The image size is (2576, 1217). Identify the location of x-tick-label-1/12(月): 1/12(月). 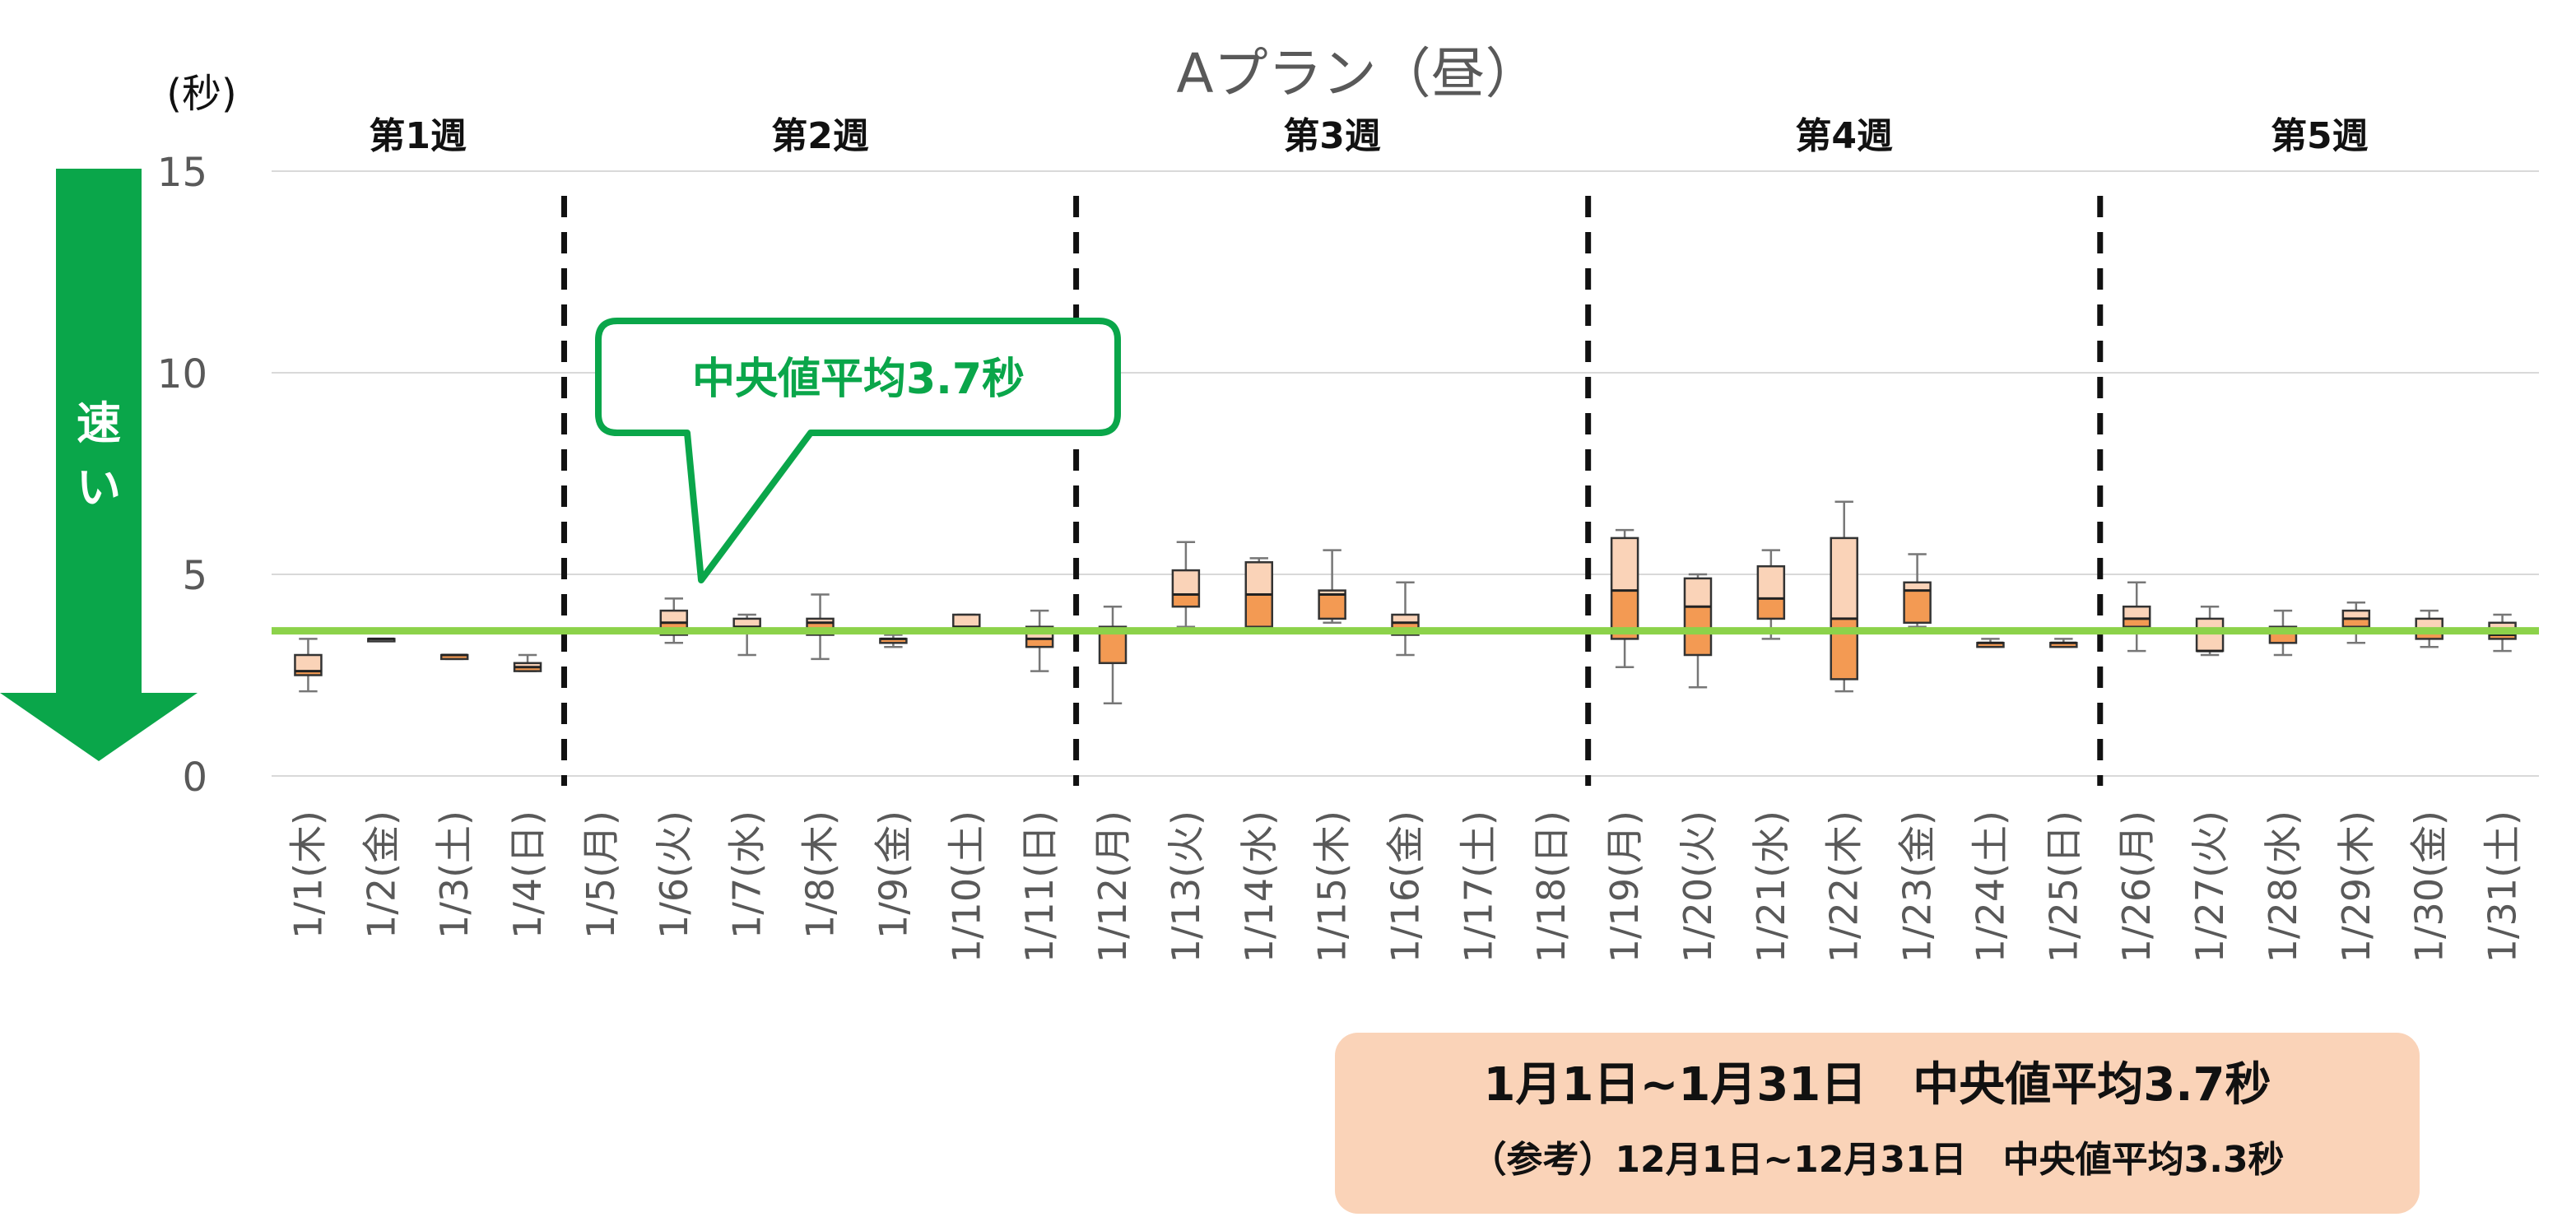
(1112, 887).